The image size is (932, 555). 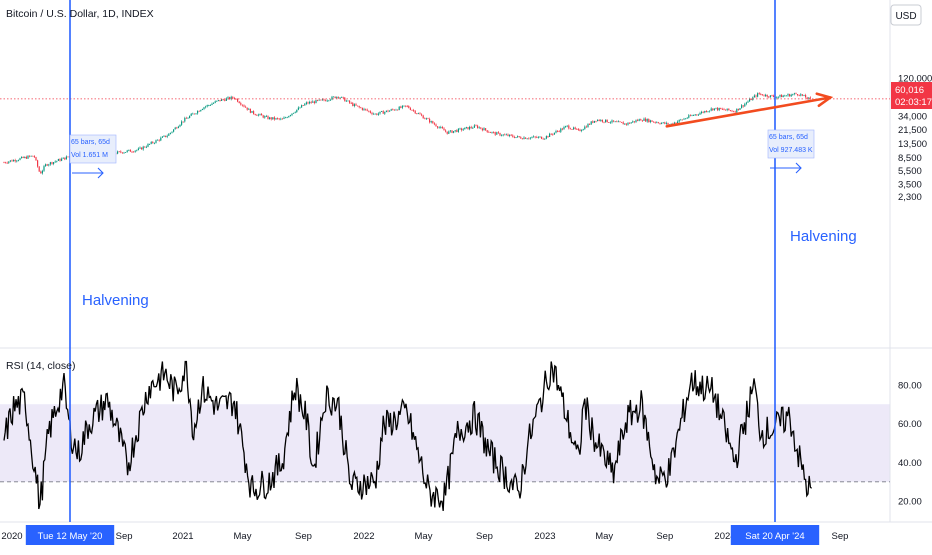 What do you see at coordinates (11, 536) in the screenshot?
I see `time-axis-label: 2020` at bounding box center [11, 536].